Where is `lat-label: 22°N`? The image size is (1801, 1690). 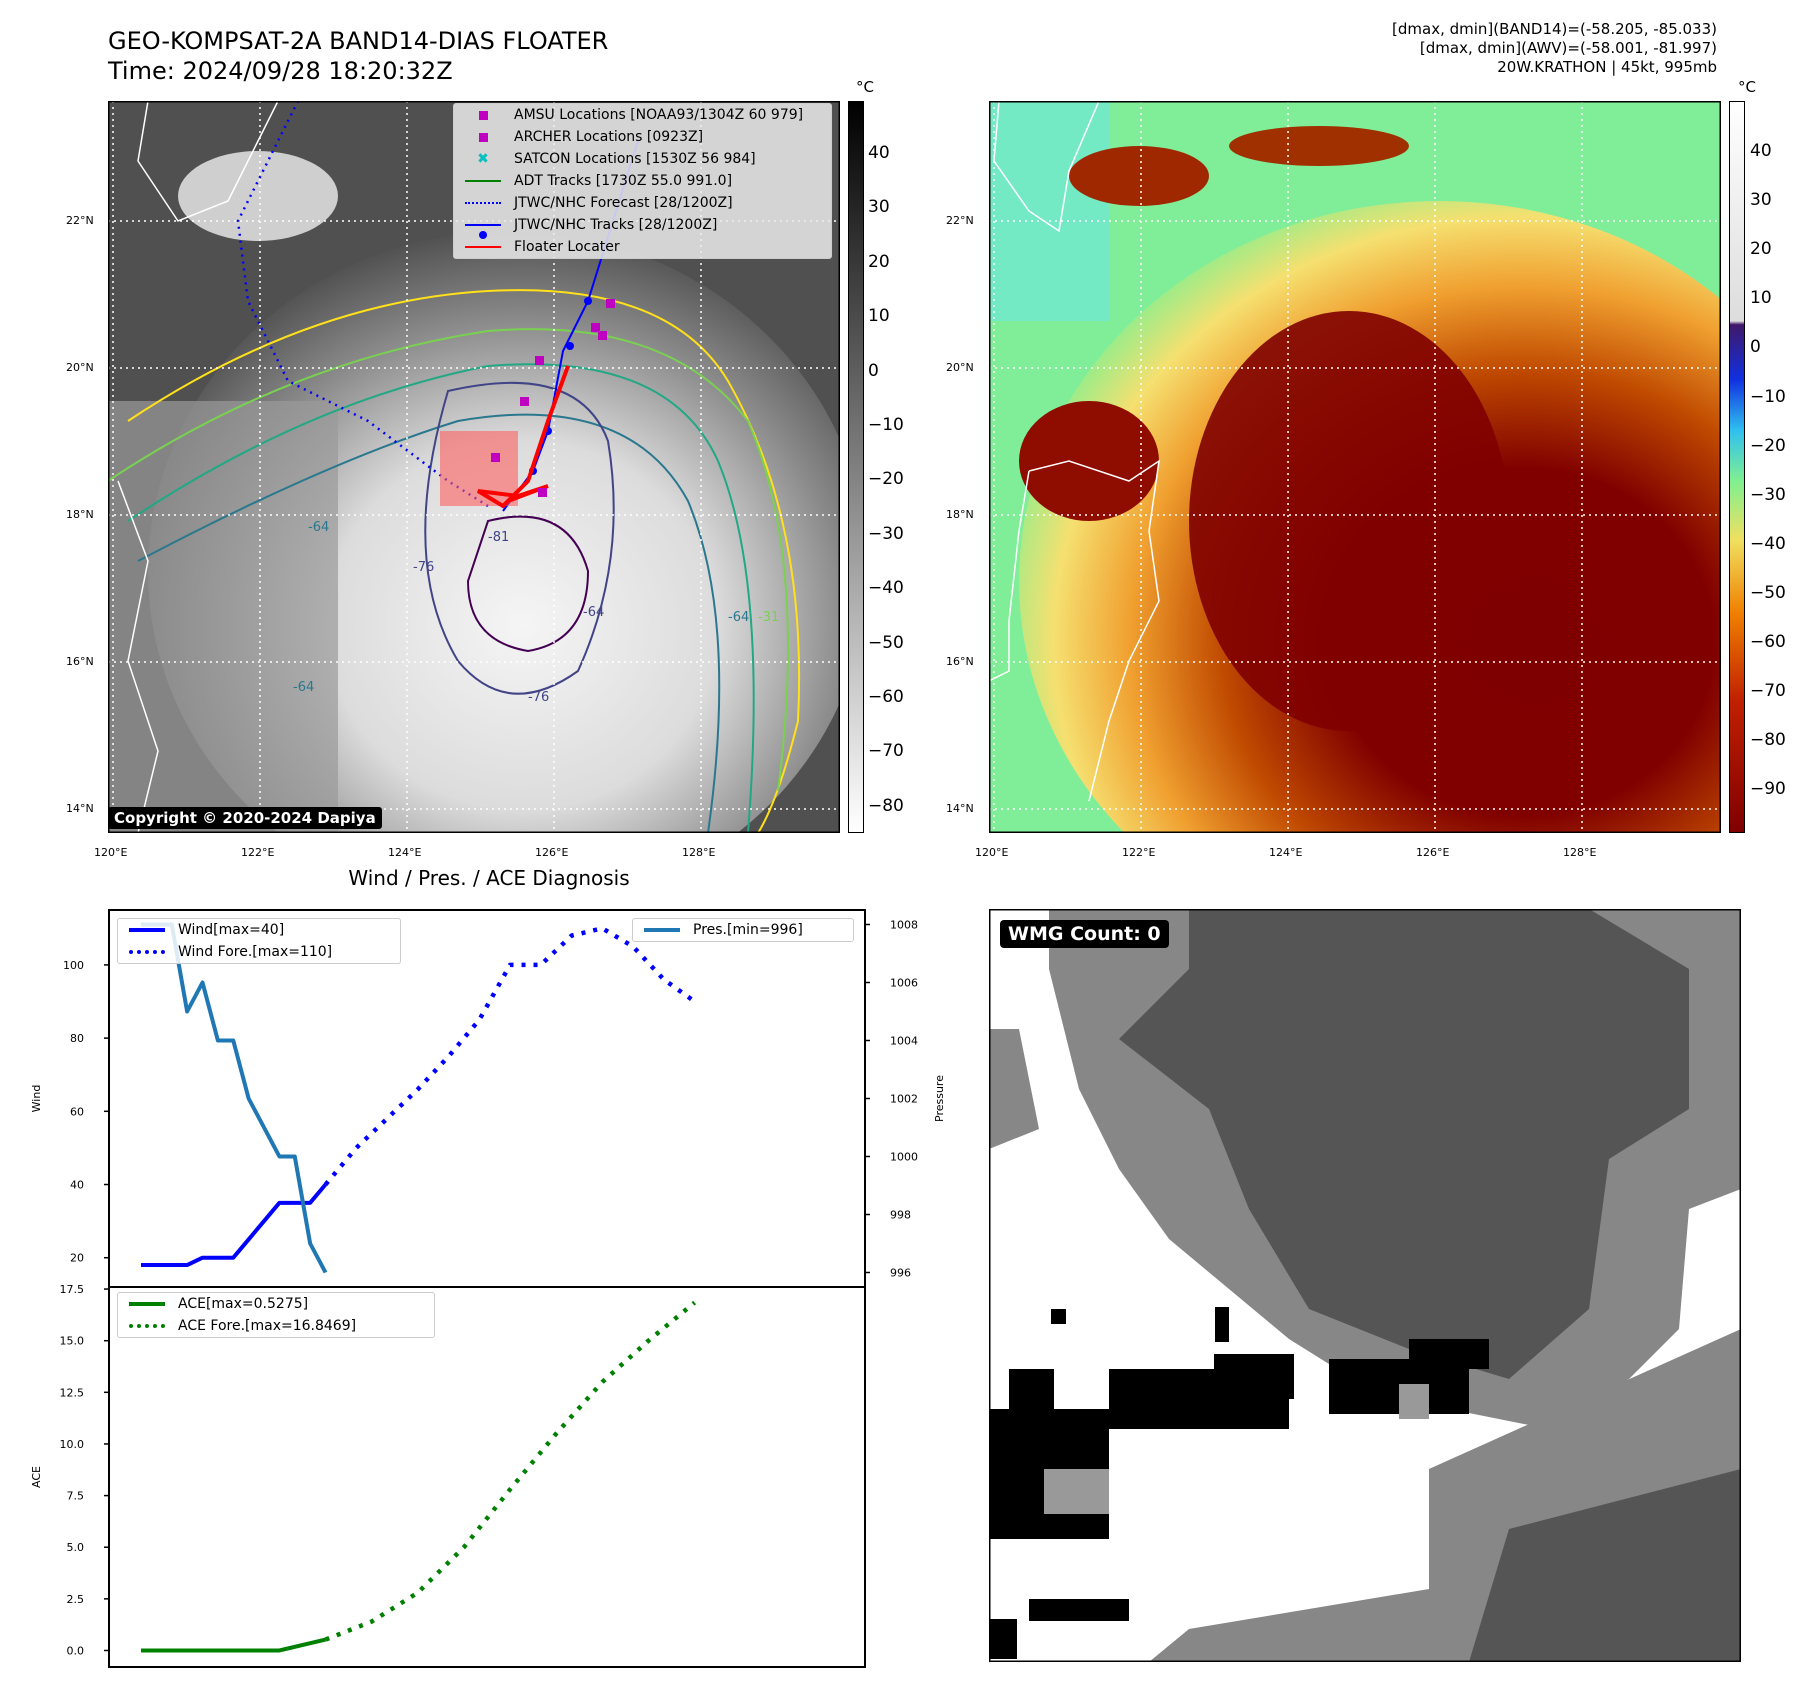 lat-label: 22°N is located at coordinates (80, 220).